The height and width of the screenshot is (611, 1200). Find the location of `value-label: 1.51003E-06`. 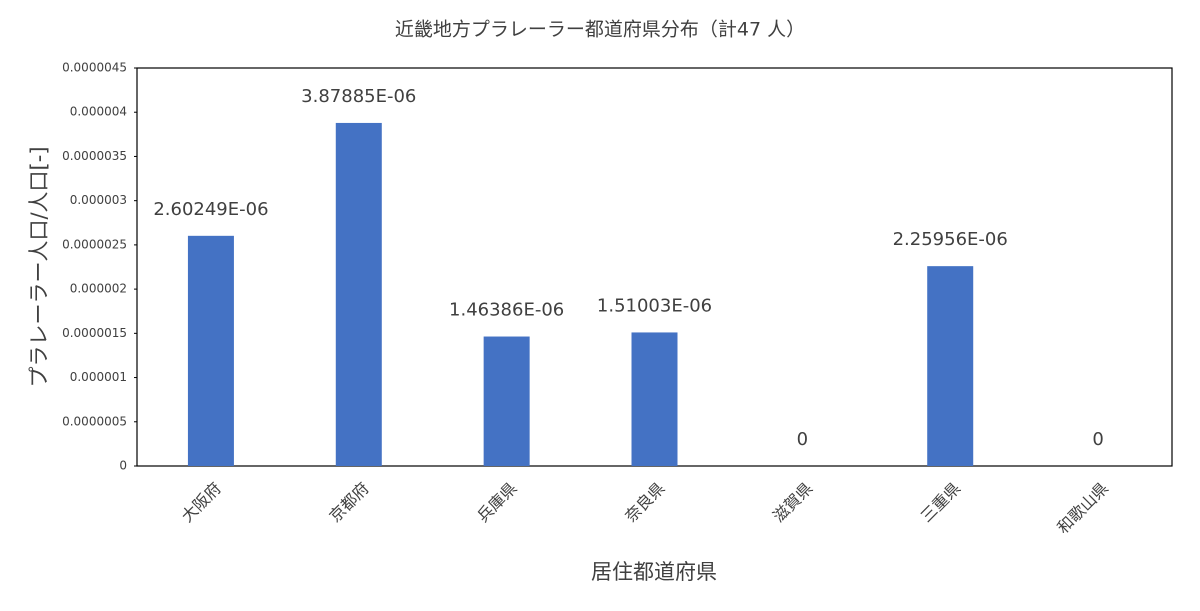

value-label: 1.51003E-06 is located at coordinates (654, 305).